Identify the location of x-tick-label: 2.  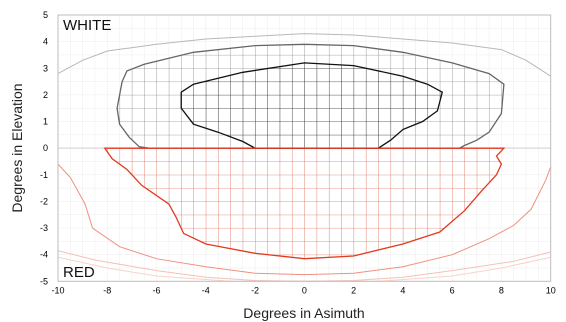
(353, 290).